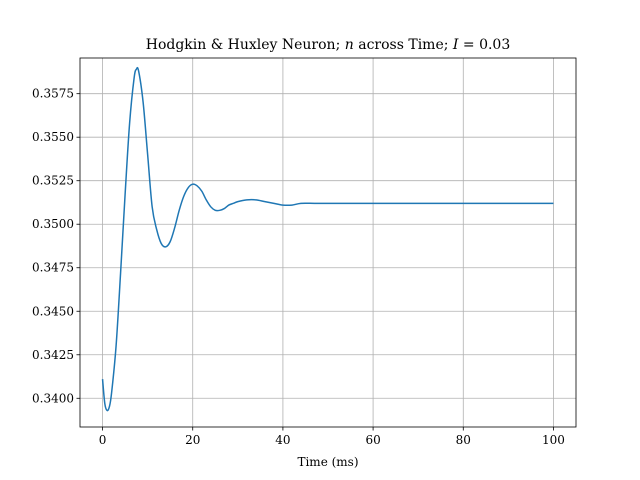  I want to click on y-tick-label: 0.3475, so click(53, 268).